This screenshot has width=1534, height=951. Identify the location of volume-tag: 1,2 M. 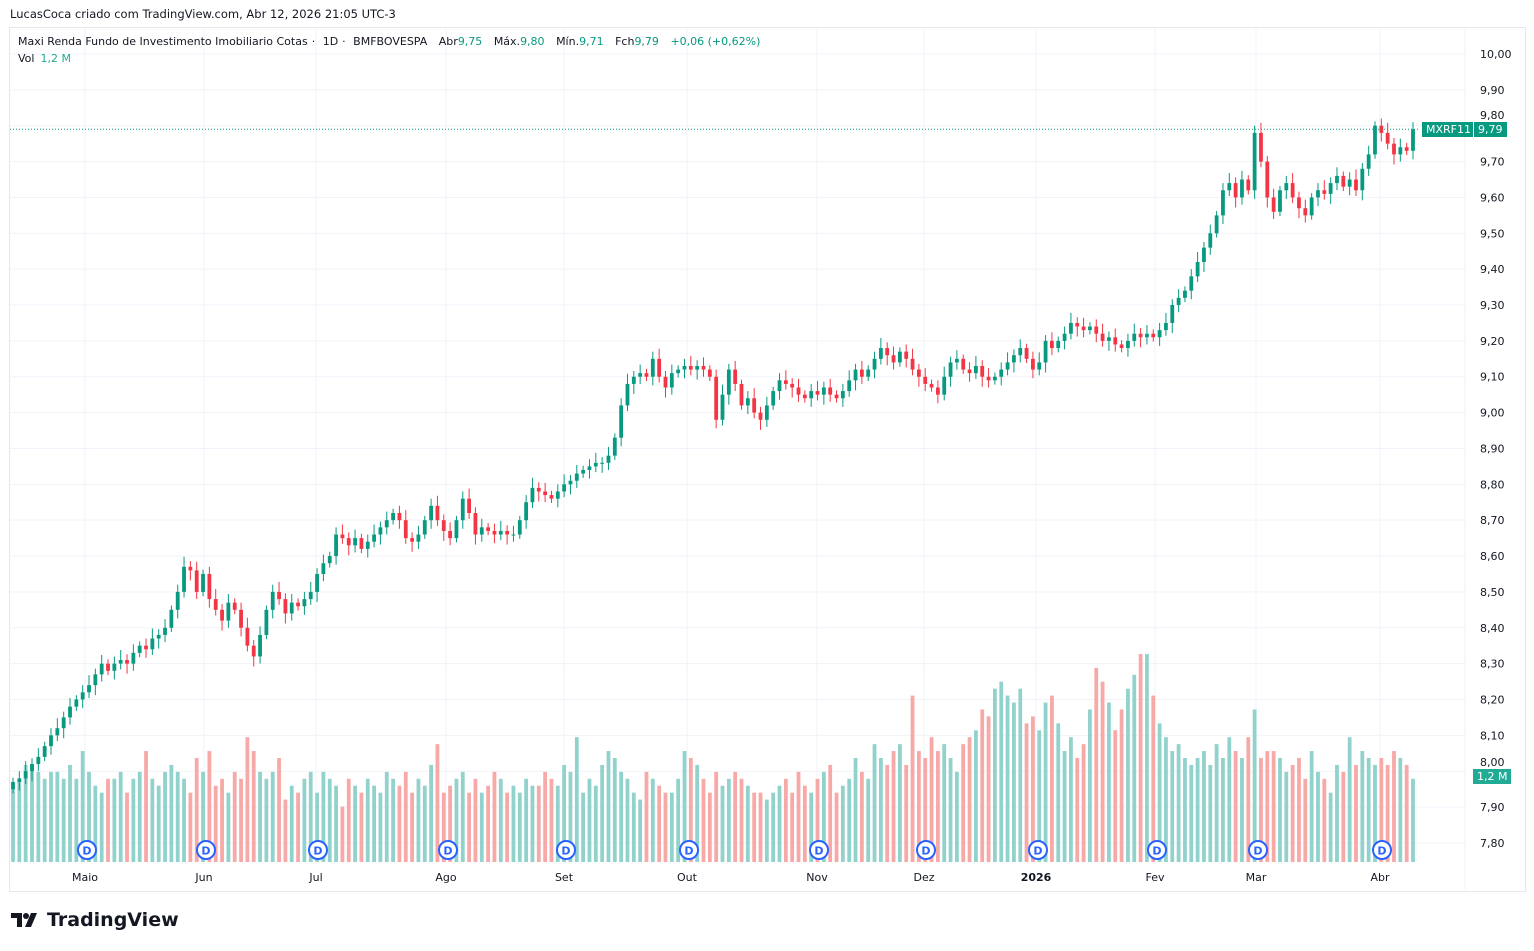
(1492, 776).